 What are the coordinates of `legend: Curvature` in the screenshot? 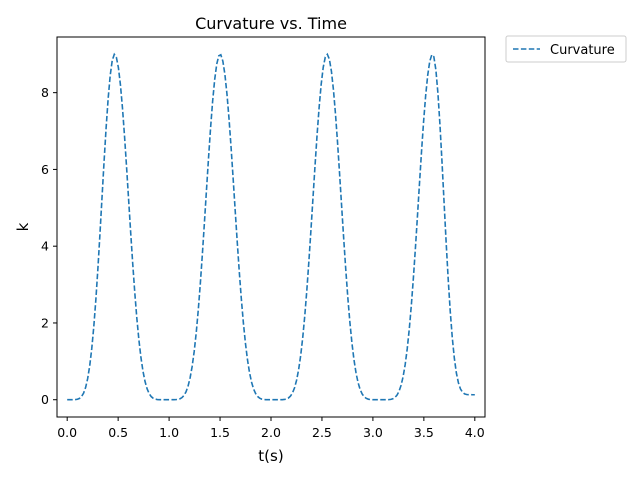 It's located at (566, 49).